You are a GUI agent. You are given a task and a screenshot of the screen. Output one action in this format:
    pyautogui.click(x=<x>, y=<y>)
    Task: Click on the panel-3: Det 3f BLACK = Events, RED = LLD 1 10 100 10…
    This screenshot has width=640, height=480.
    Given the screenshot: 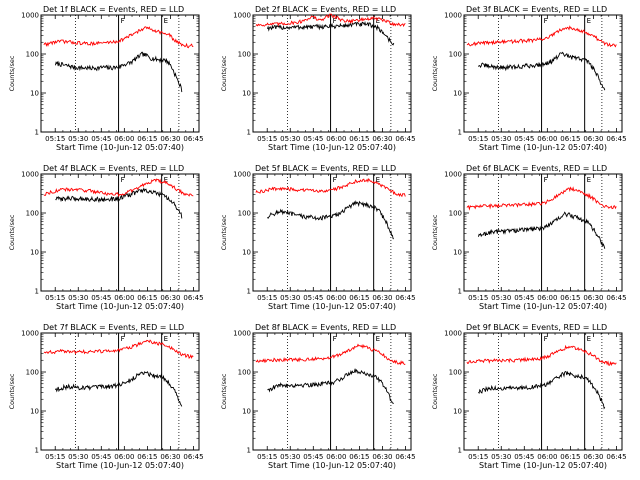 What is the action you would take?
    pyautogui.click(x=529, y=78)
    